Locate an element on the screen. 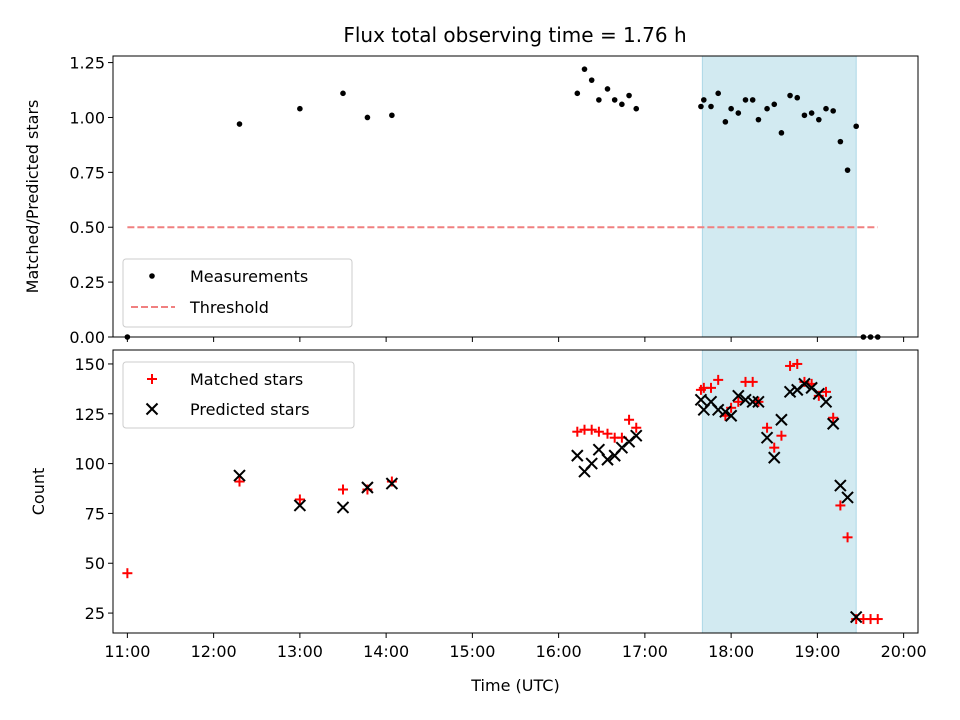  x-tick-label: 12:00 is located at coordinates (214, 651).